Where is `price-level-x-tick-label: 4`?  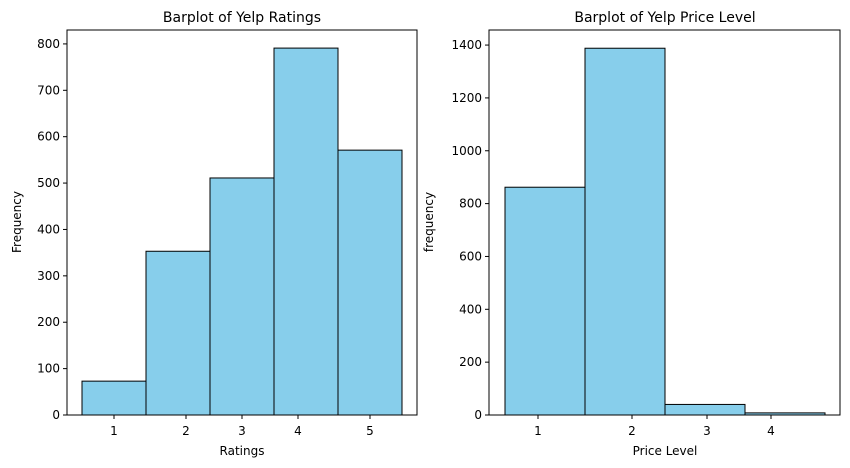
price-level-x-tick-label: 4 is located at coordinates (771, 431).